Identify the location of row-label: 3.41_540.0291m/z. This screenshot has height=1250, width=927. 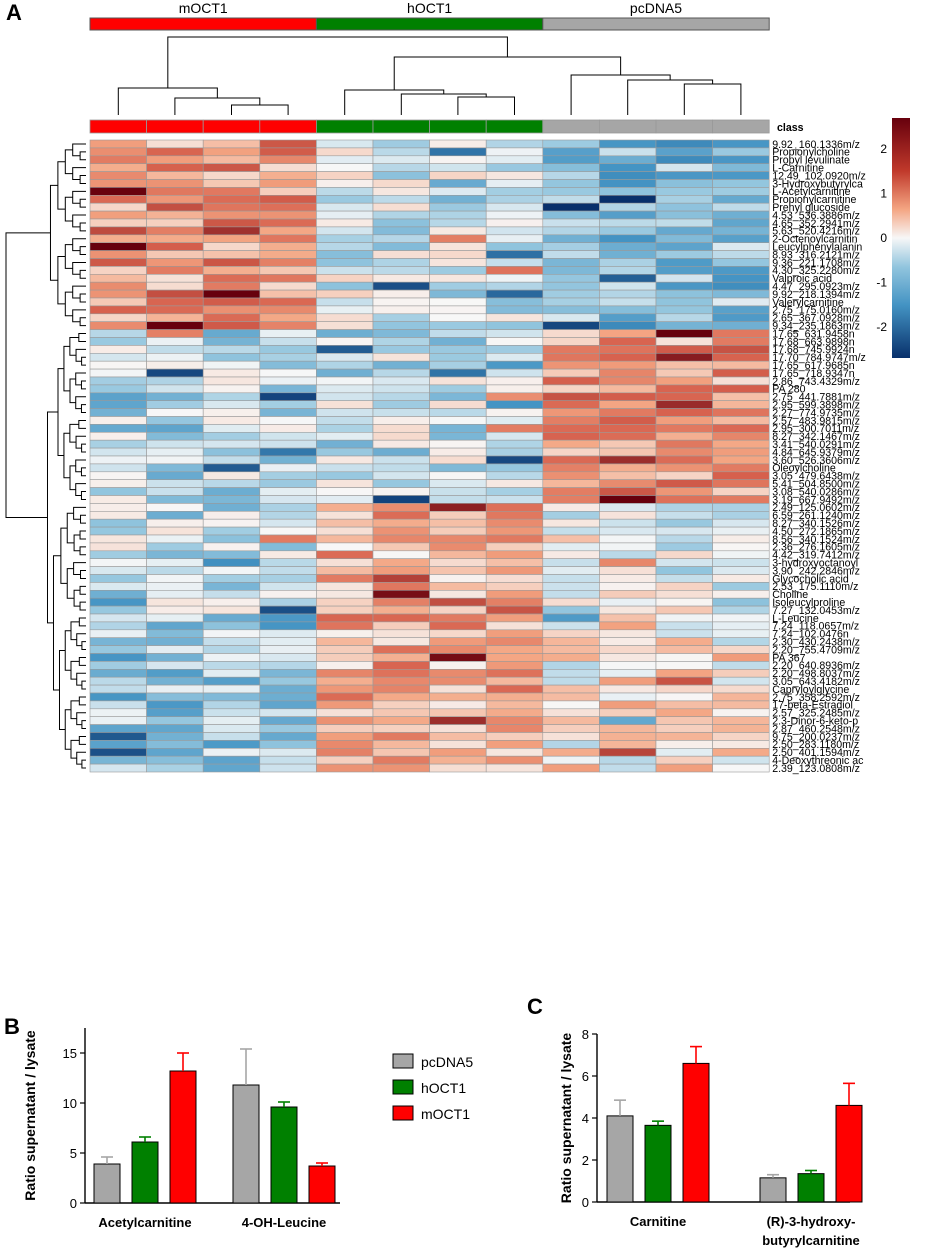
(816, 445).